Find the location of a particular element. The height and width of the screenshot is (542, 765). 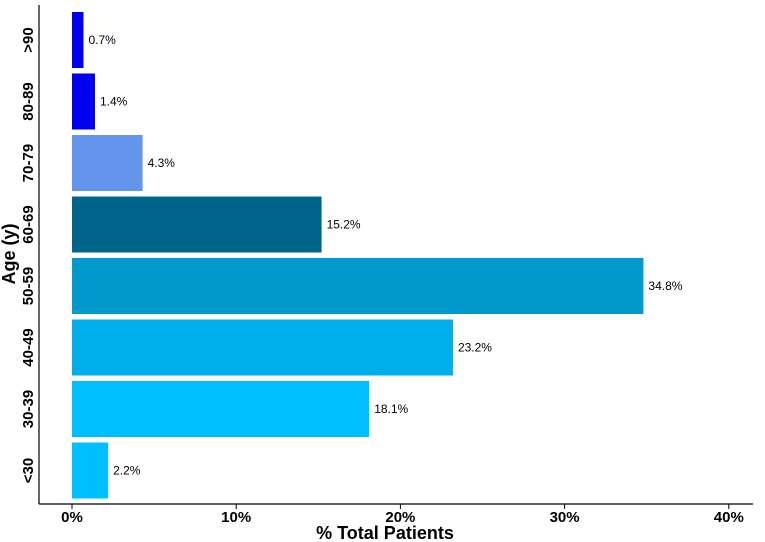

x-axis-title: % Total Patients is located at coordinates (385, 532).